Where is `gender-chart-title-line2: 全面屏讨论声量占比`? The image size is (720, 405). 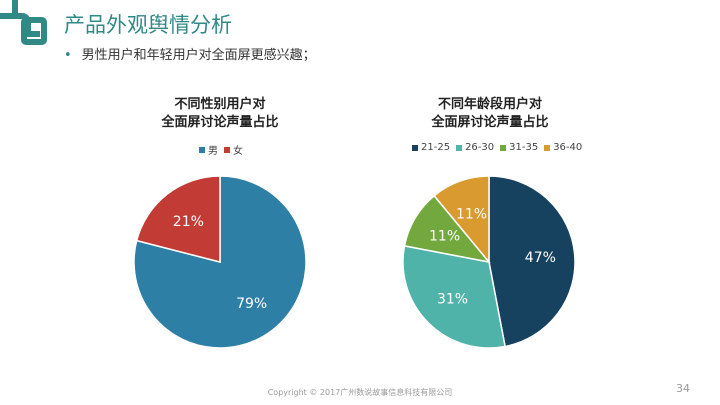
gender-chart-title-line2: 全面屏讨论声量占比 is located at coordinates (220, 122).